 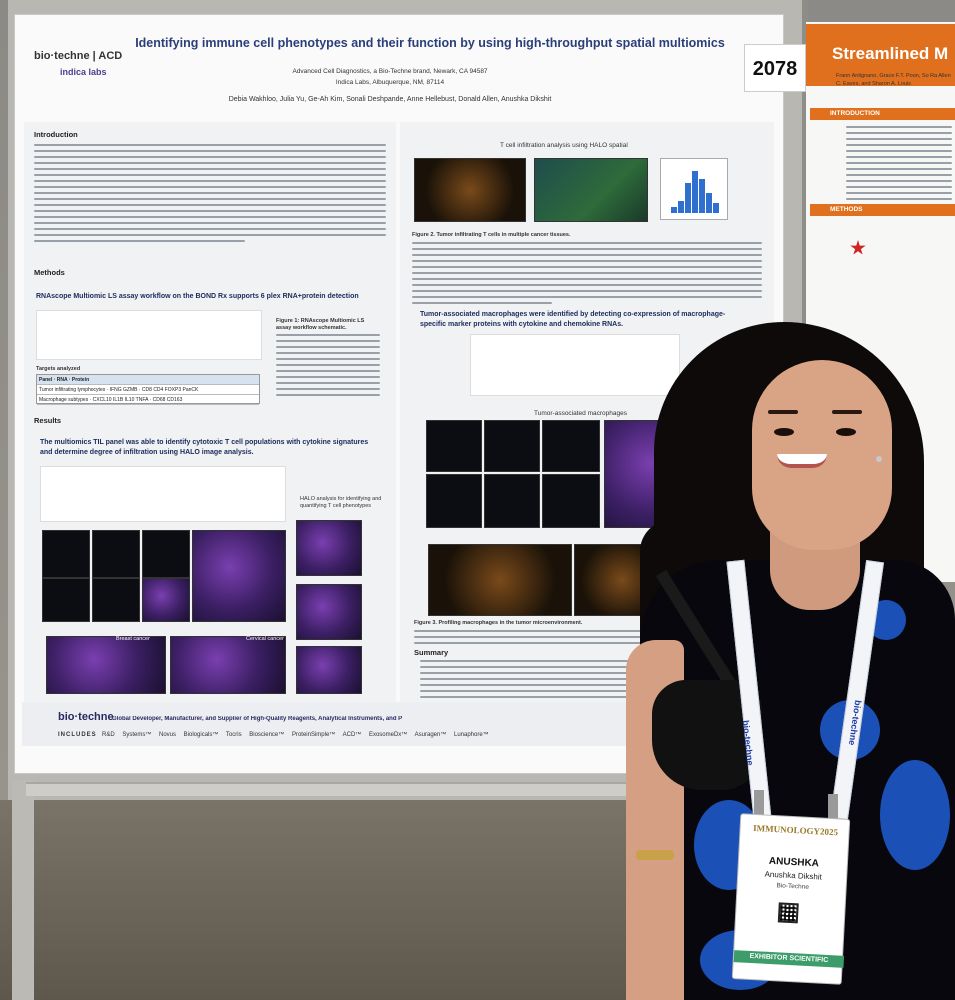 What do you see at coordinates (116, 554) in the screenshot?
I see `microscopy-panel-a2` at bounding box center [116, 554].